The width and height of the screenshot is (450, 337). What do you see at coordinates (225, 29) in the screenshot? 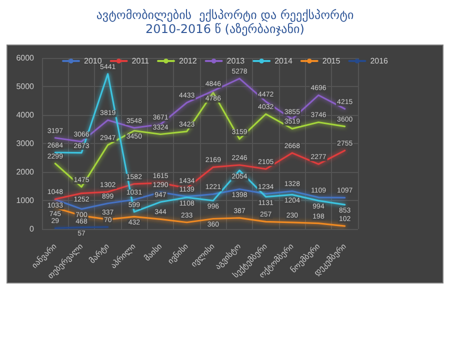
I see `chart-subtitle: 2010-2016 წ (აზერბაიჯანი)` at bounding box center [225, 29].